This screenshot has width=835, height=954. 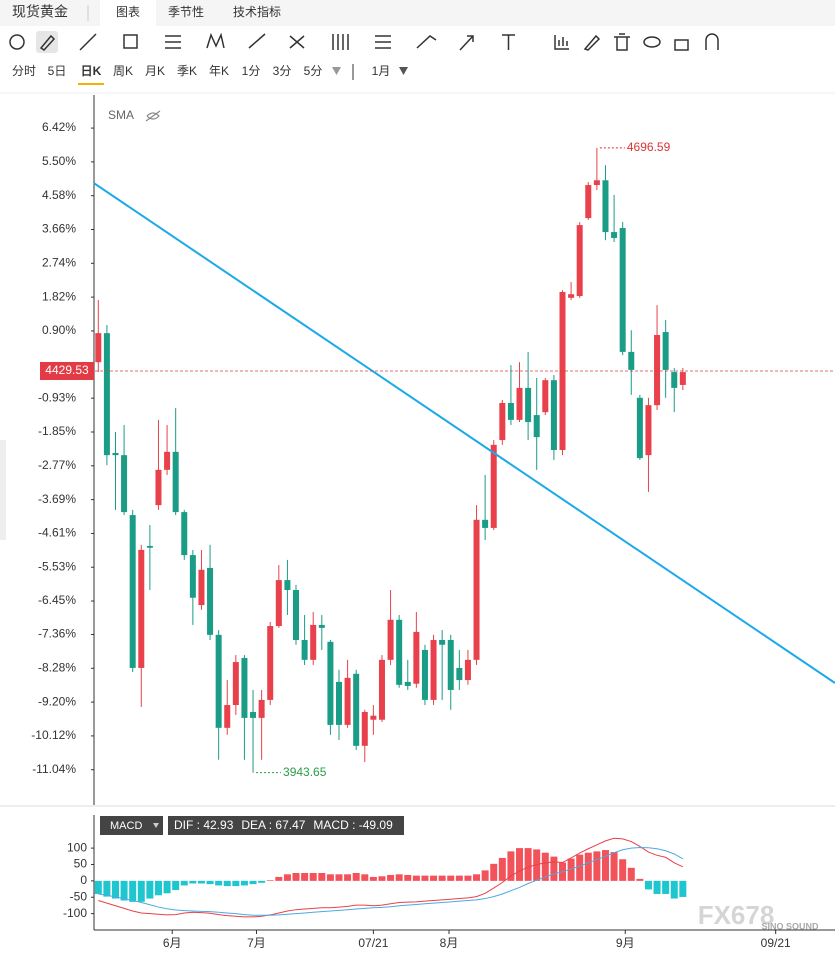 I want to click on price-tag, so click(x=67, y=370).